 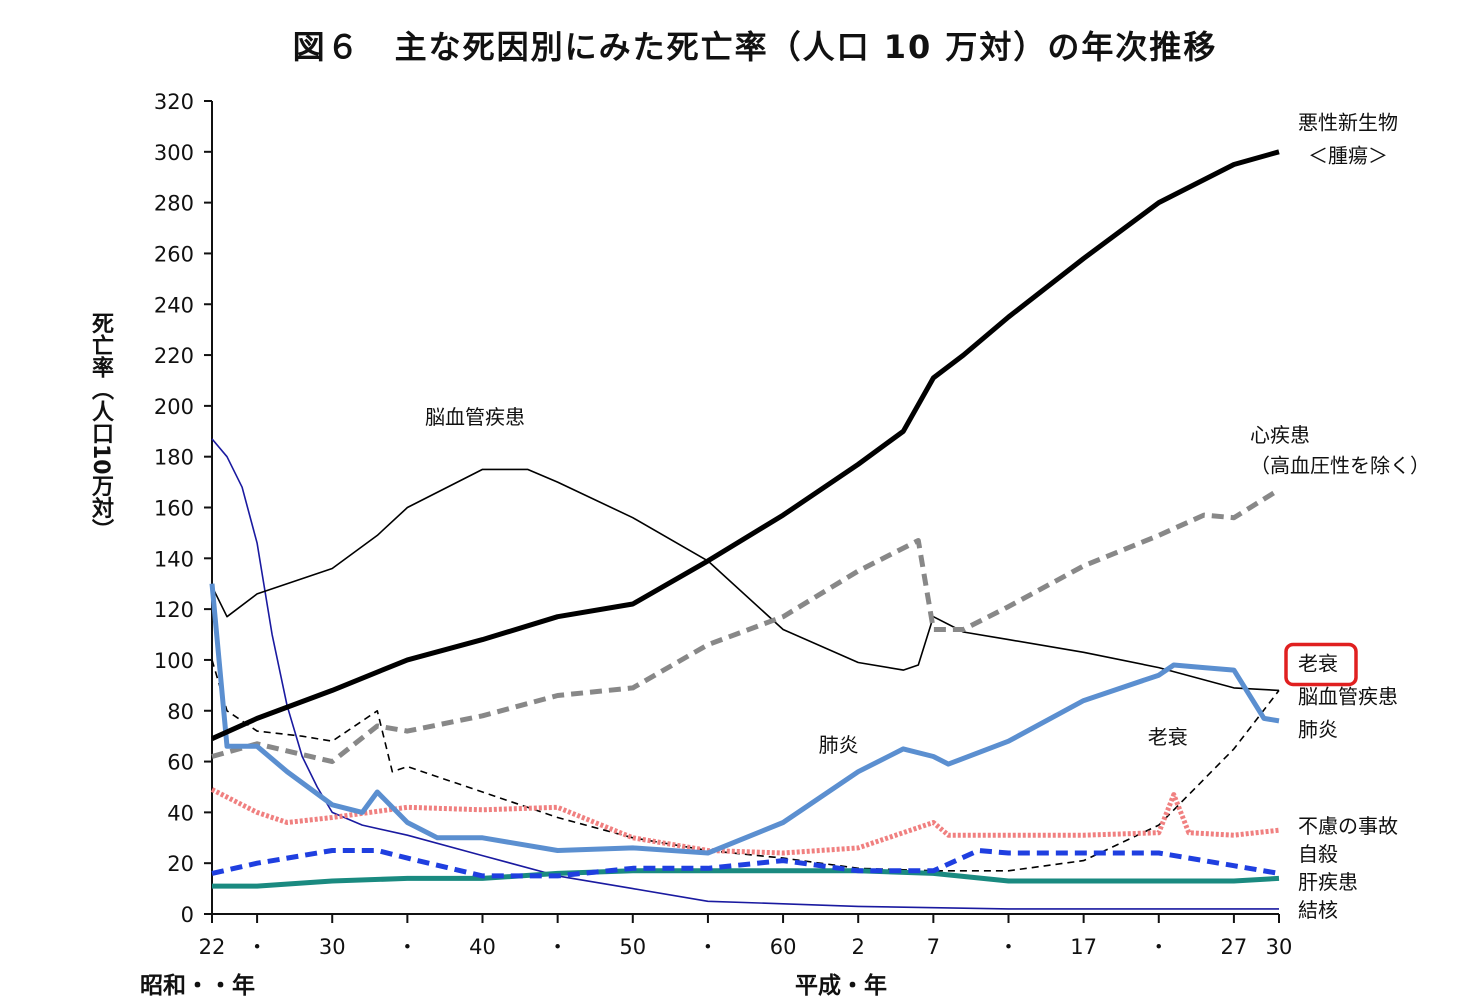 I want to click on x-tick-label: 50, so click(x=632, y=947).